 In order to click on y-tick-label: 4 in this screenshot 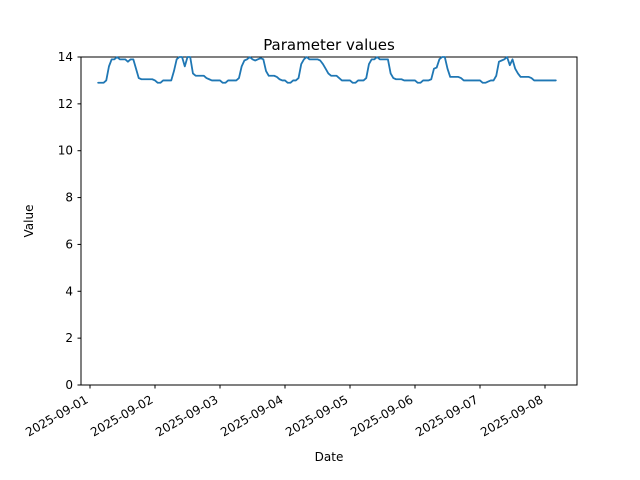, I will do `click(69, 291)`.